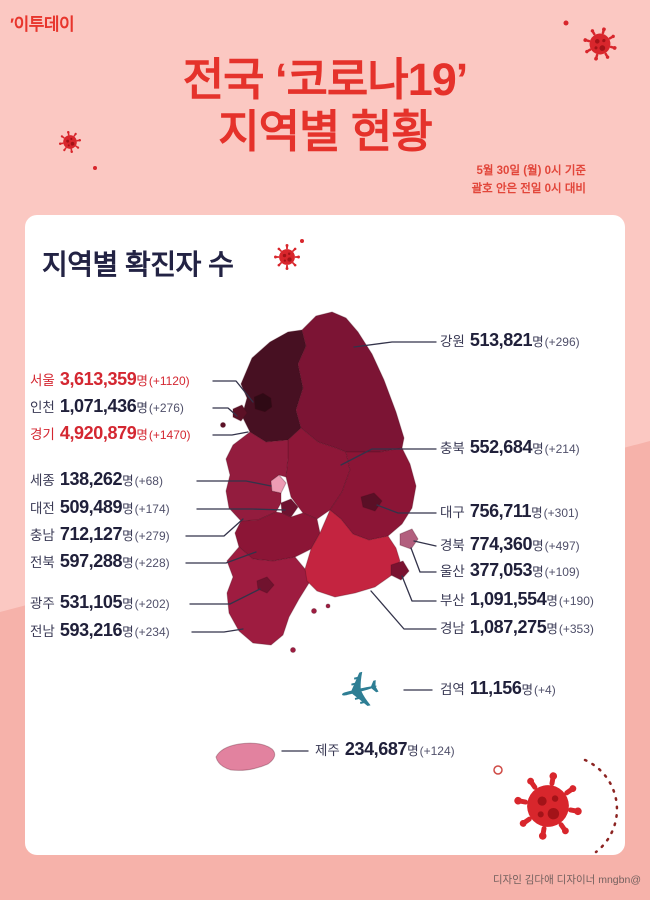 The image size is (650, 900). Describe the element at coordinates (509, 511) in the screenshot. I see `region-label-daegu: 대구 756,711명(+301)` at that location.